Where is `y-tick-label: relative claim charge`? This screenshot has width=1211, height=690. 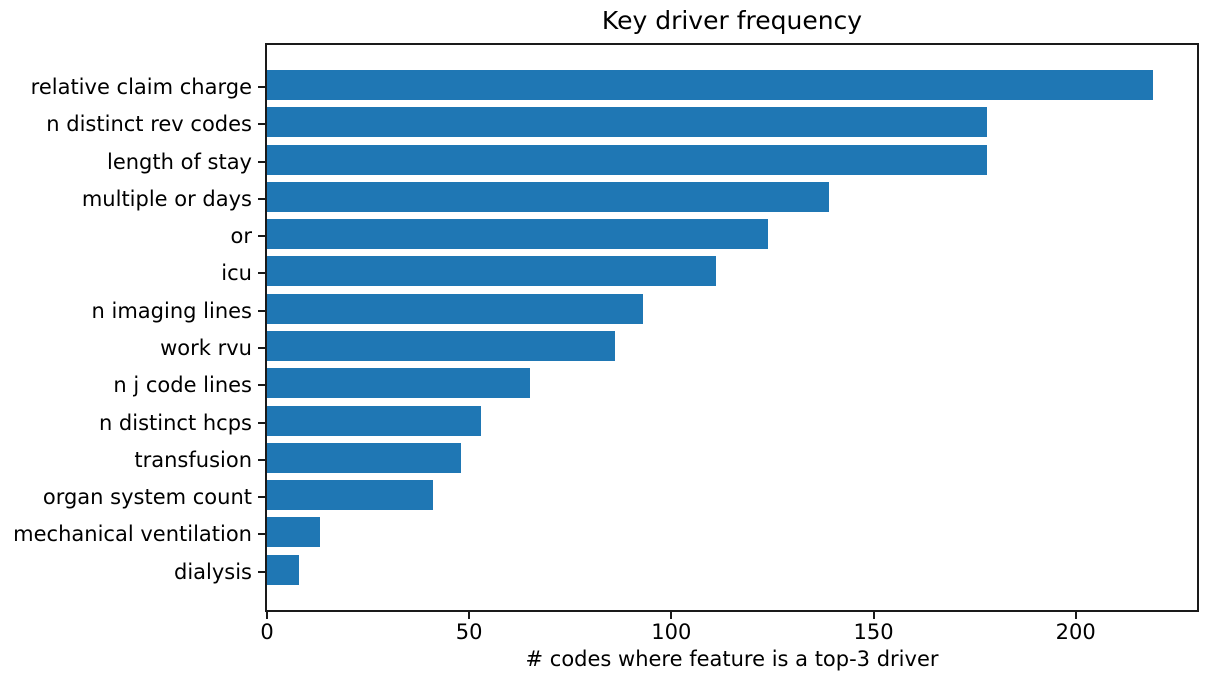 y-tick-label: relative claim charge is located at coordinates (141, 87).